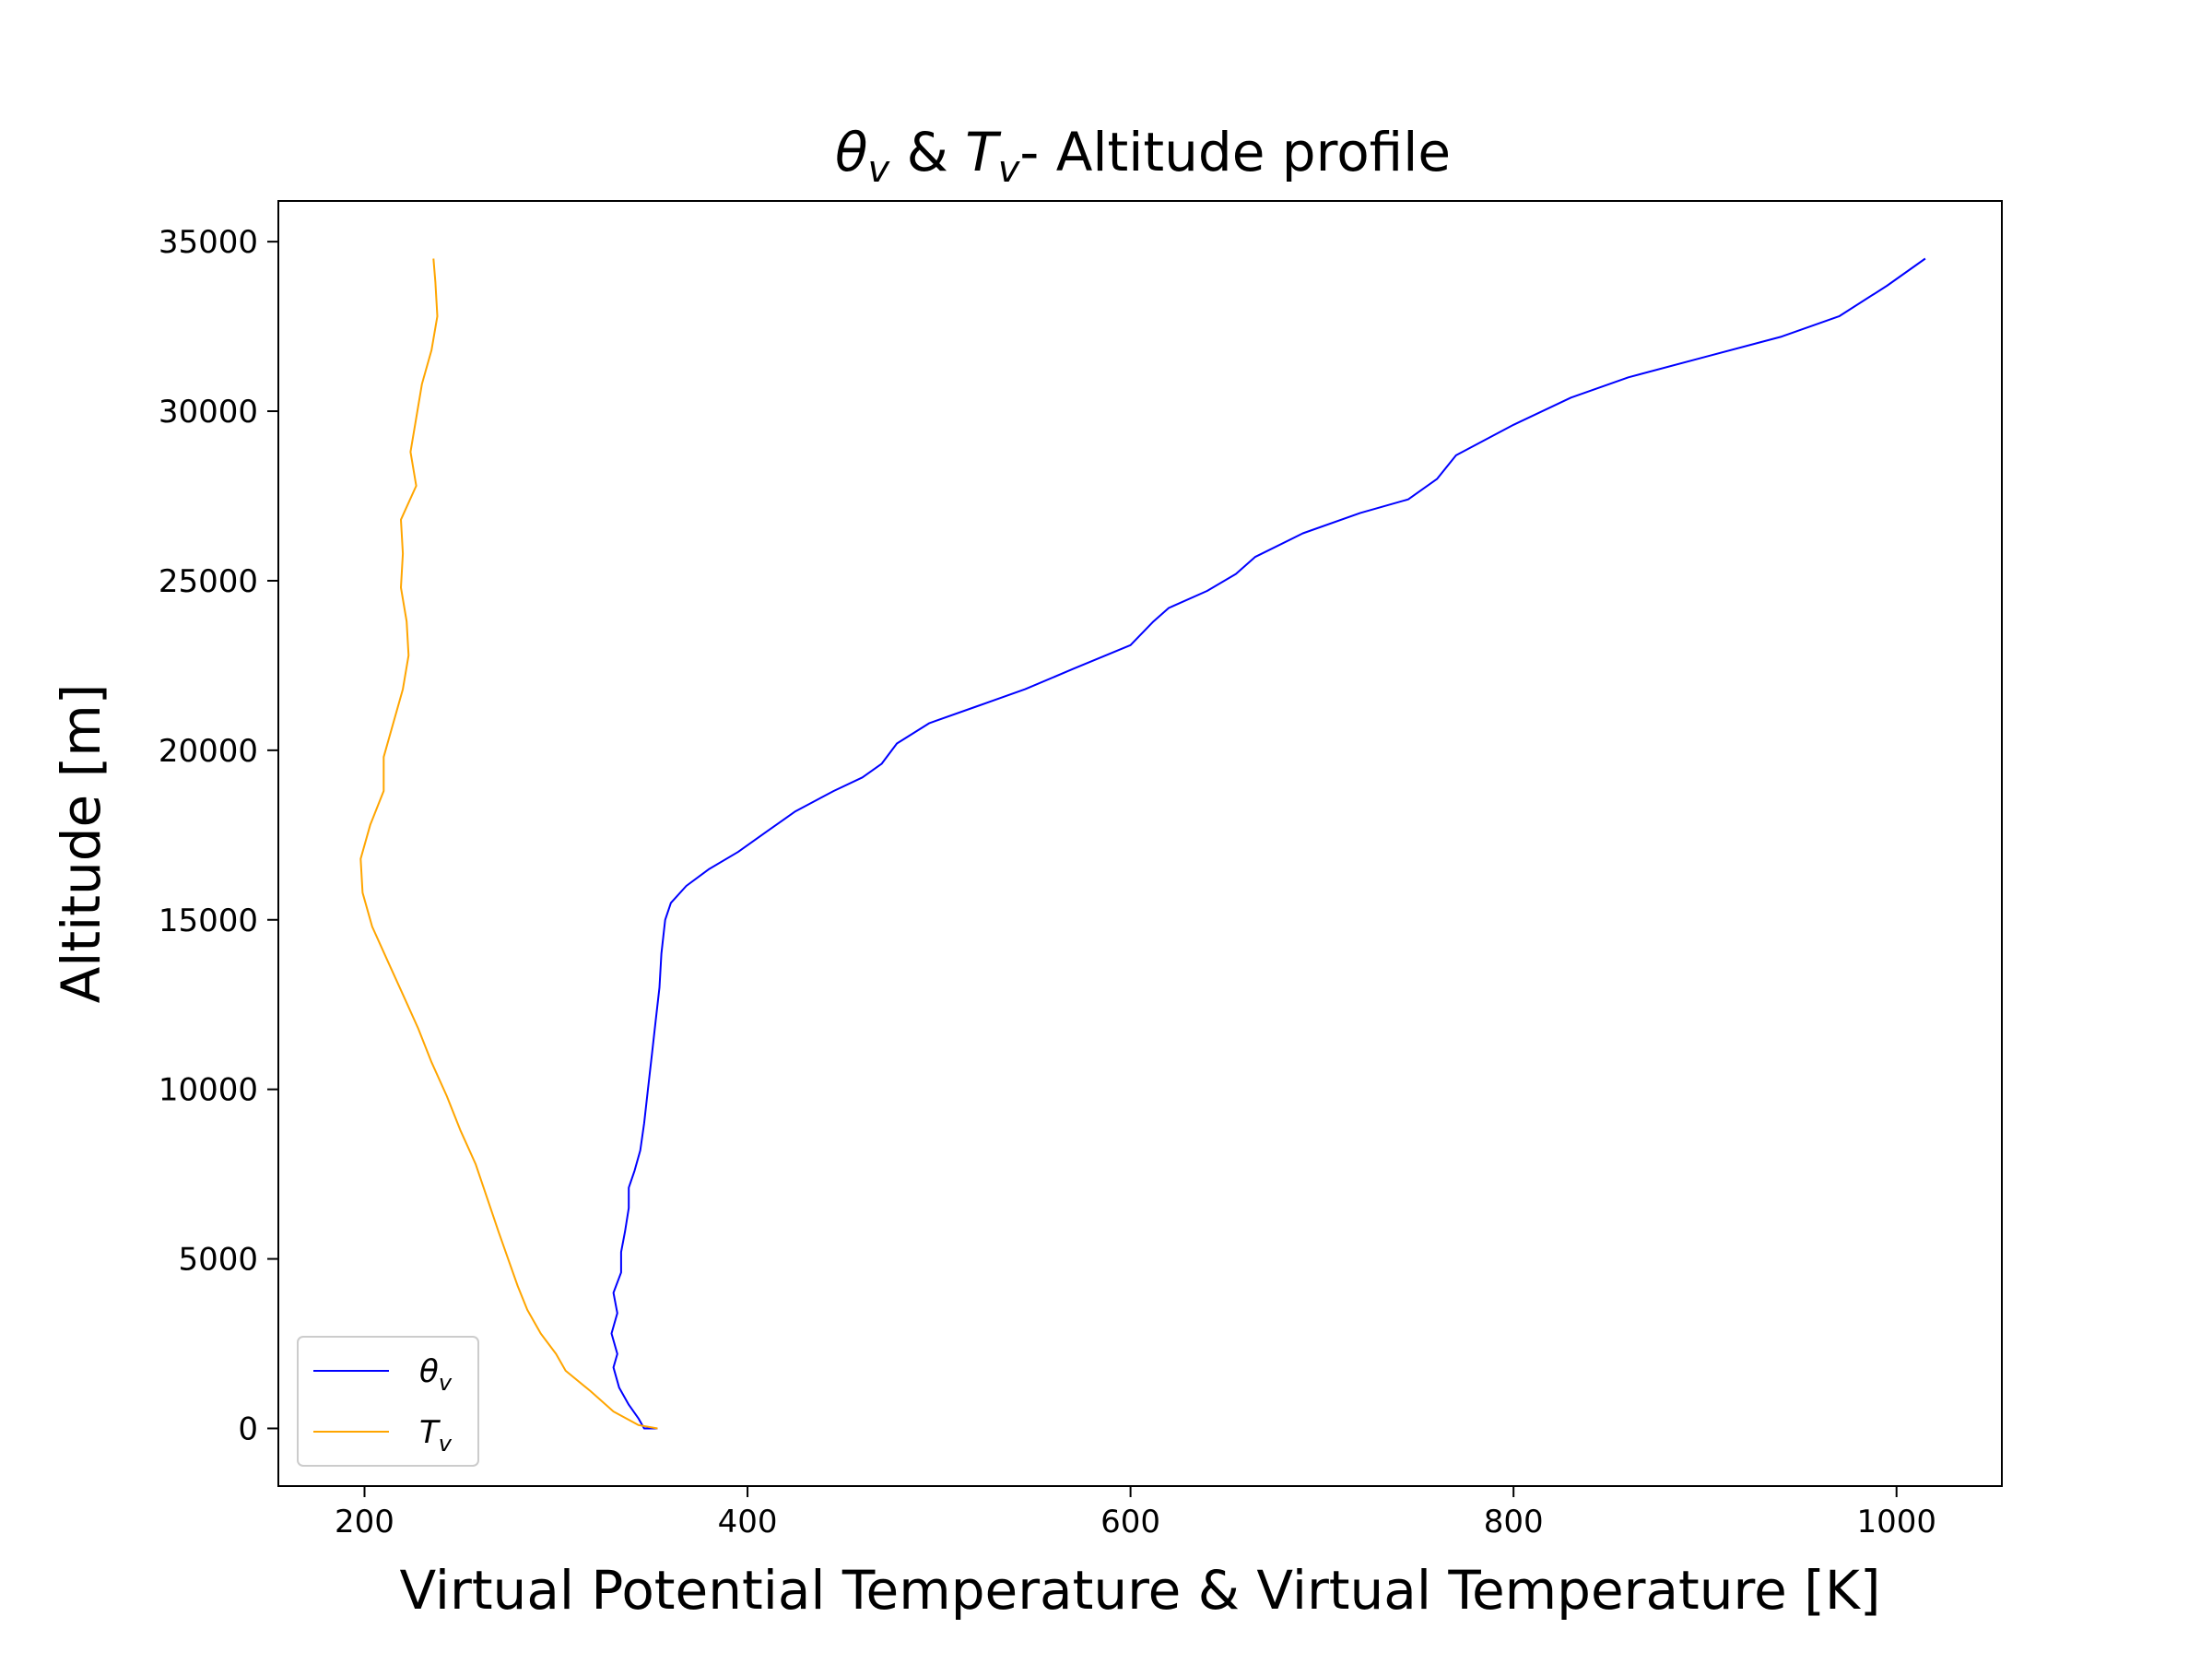  I want to click on legend-theta-symbol: θ, so click(429, 1371).